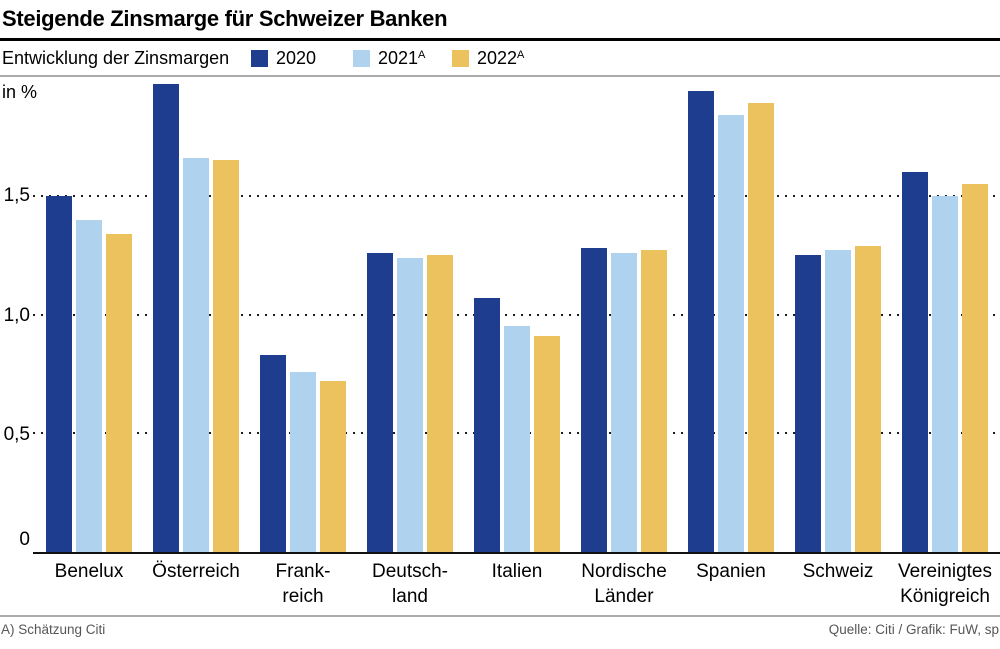 The height and width of the screenshot is (649, 1000). I want to click on legend-item-2020: 2020, so click(283, 58).